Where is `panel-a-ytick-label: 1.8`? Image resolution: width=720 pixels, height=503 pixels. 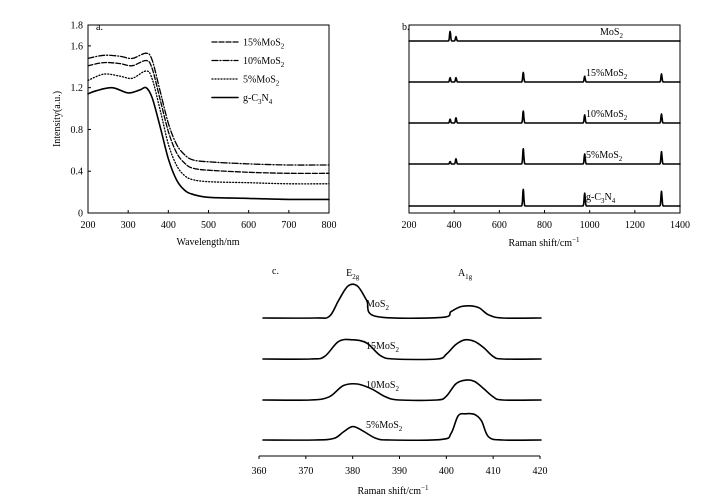
panel-a-ytick-label: 1.8 is located at coordinates (77, 26).